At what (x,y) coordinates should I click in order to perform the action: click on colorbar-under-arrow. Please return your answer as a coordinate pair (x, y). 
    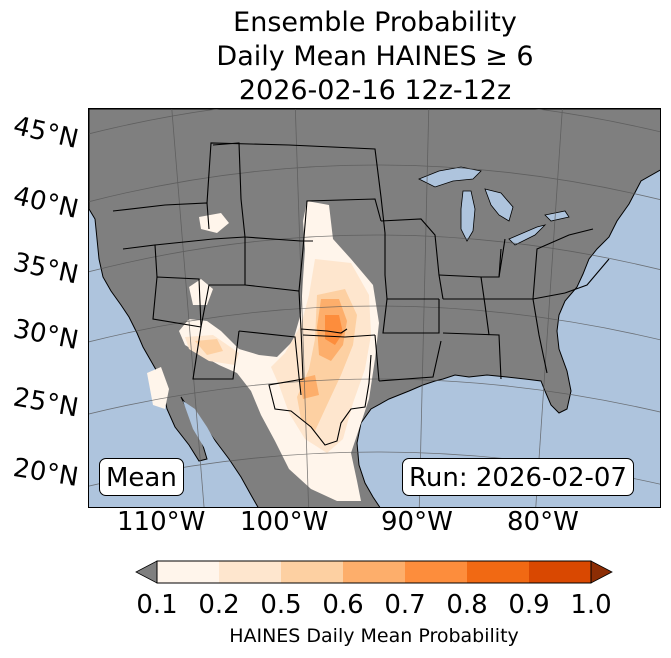
    Looking at the image, I should click on (146, 572).